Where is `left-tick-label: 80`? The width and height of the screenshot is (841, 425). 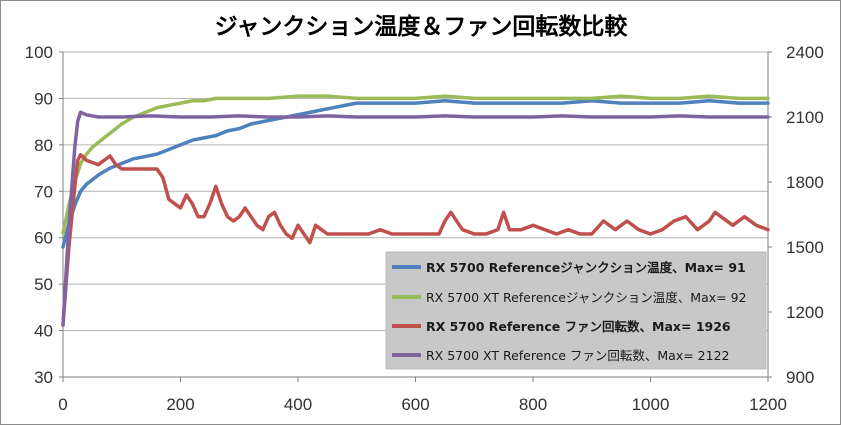 left-tick-label: 80 is located at coordinates (43, 145).